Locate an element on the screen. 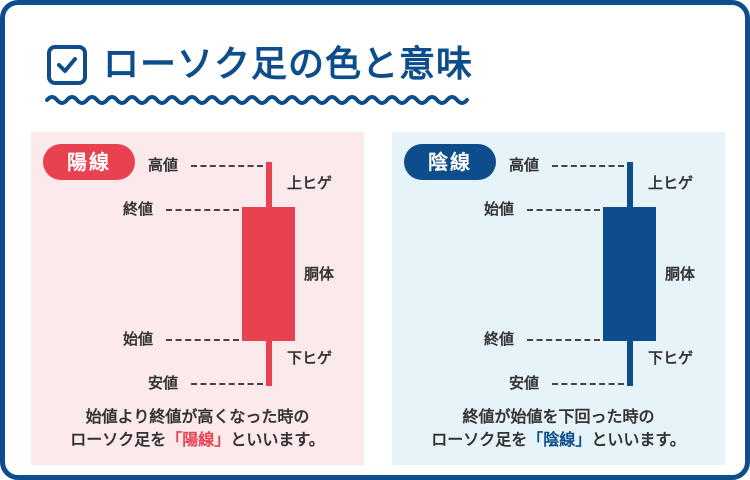 The image size is (750, 480). wavy-underline is located at coordinates (257, 100).